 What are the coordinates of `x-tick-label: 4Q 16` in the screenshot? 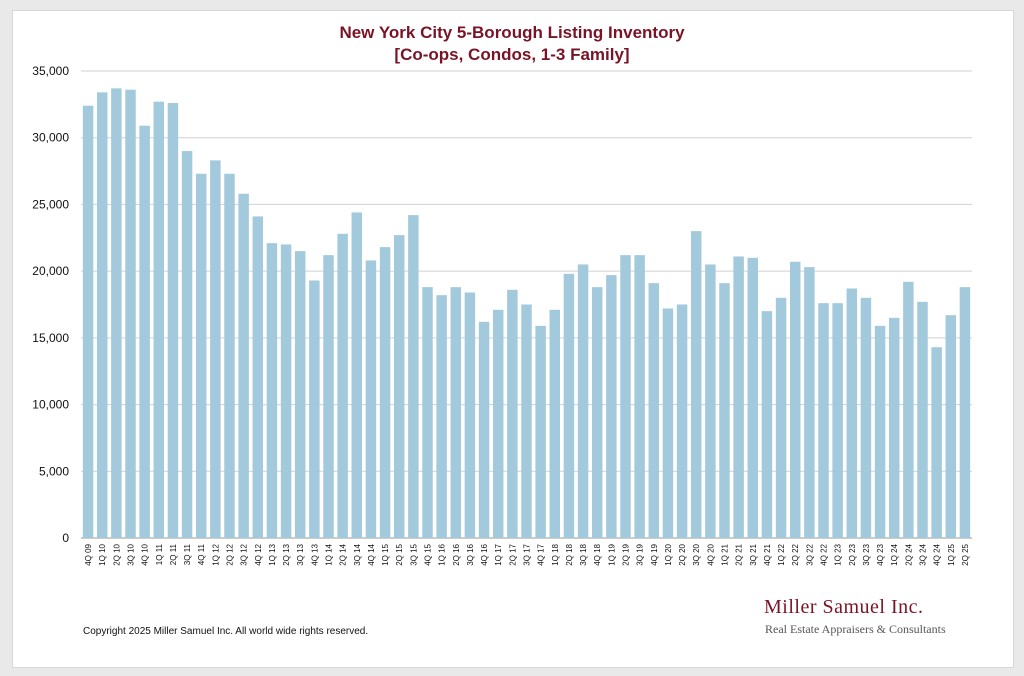 It's located at (484, 554).